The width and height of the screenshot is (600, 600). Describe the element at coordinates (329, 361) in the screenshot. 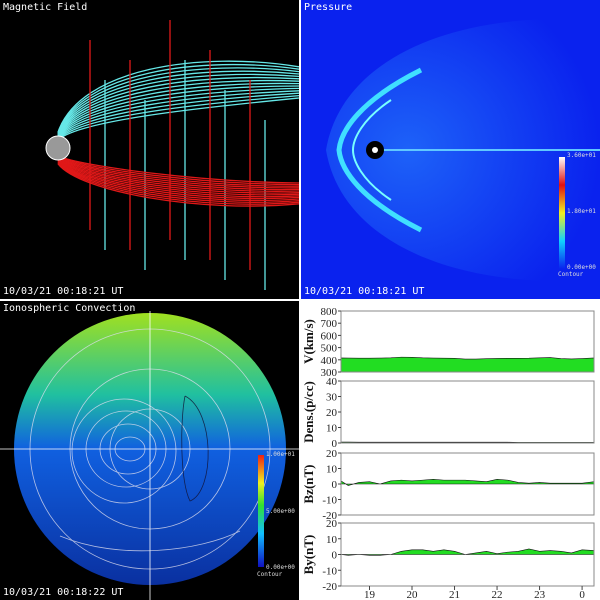

I see `y-tick-label: 400` at that location.